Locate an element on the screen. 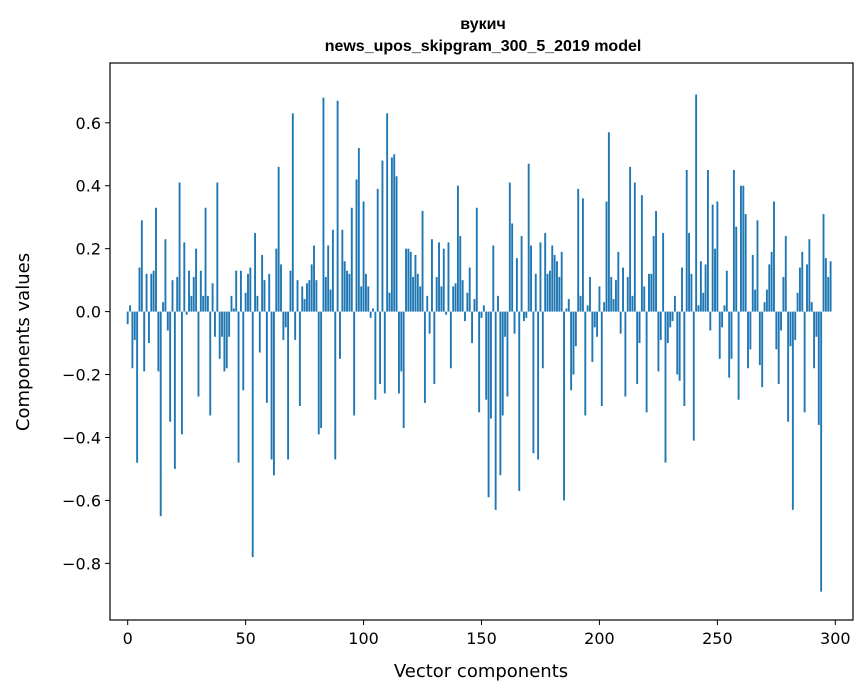 This screenshot has height=696, width=867. y-tick-label: 0.6 is located at coordinates (88, 123).